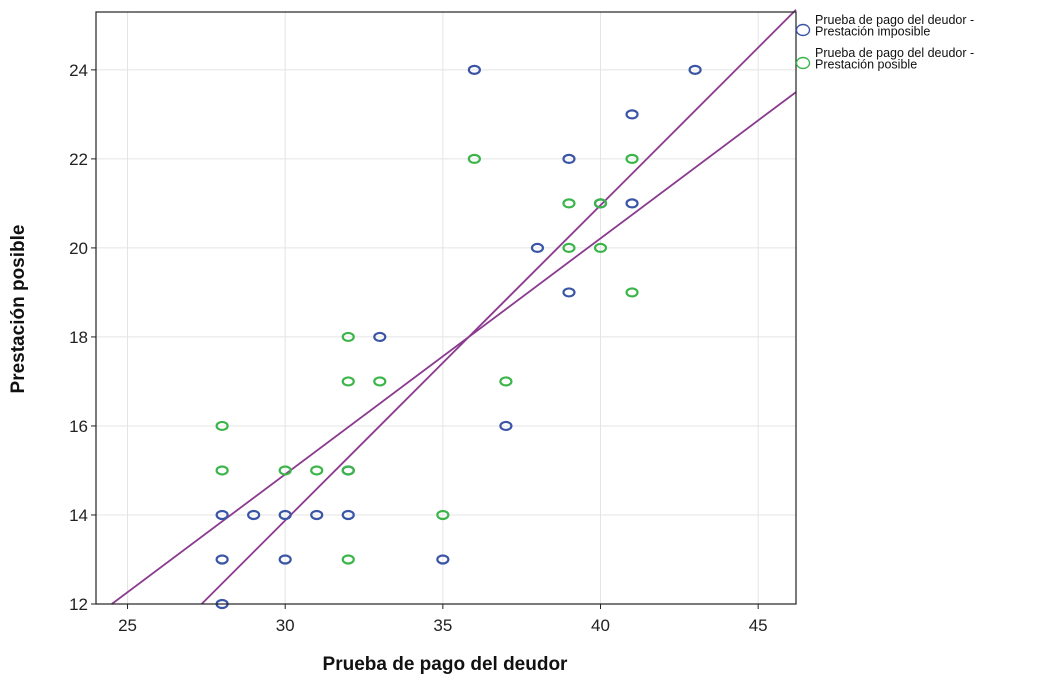 Image resolution: width=1057 pixels, height=676 pixels. I want to click on y-tick-label: 20, so click(78, 248).